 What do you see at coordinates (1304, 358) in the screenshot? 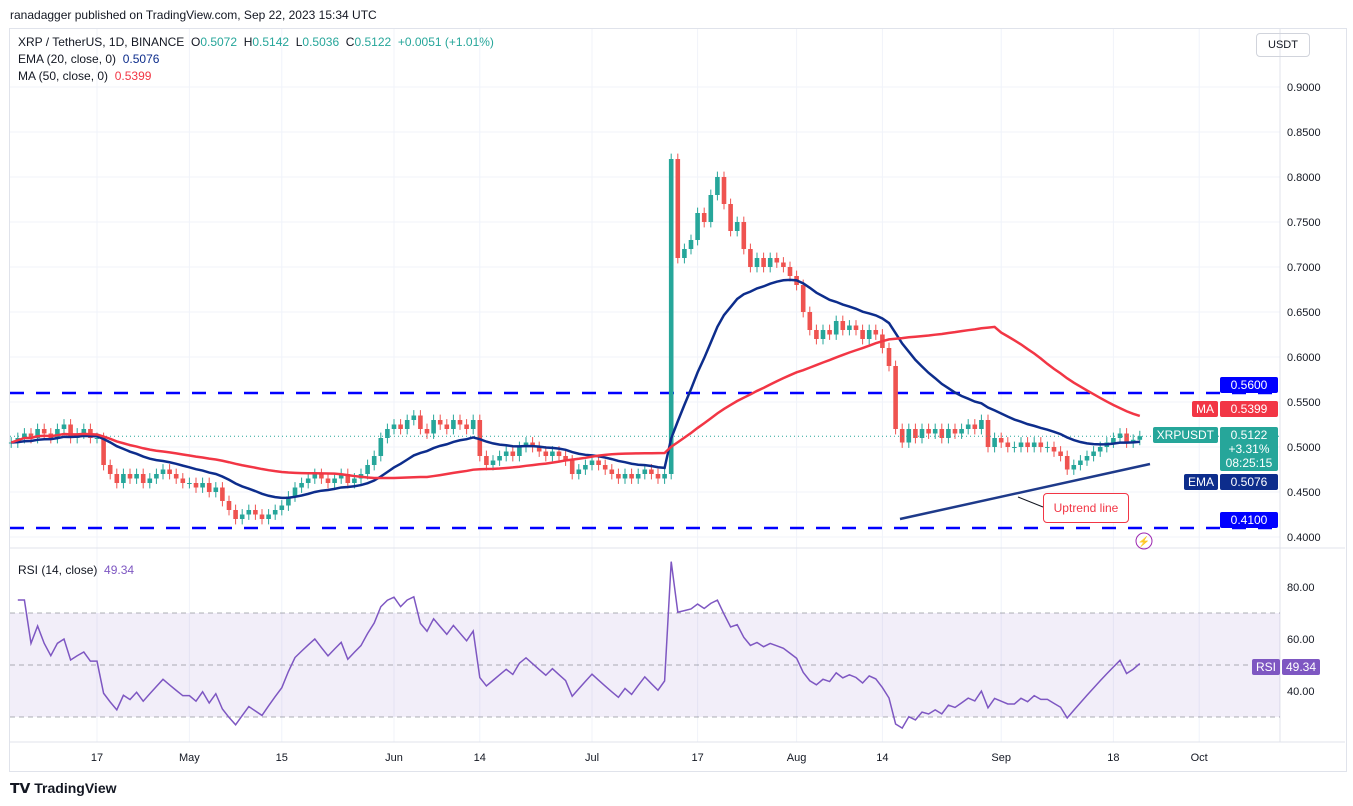
I see `price-tick-label: 0.6000` at bounding box center [1304, 358].